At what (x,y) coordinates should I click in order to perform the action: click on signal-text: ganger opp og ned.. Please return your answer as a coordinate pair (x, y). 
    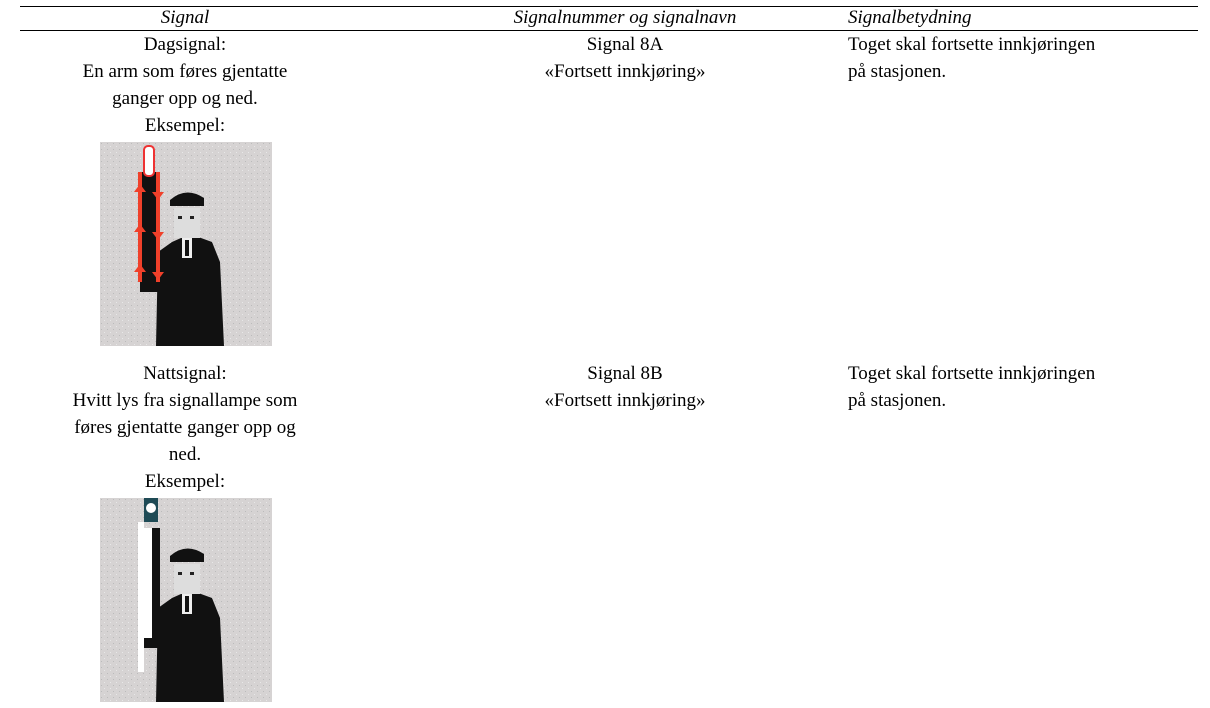
    Looking at the image, I should click on (185, 98).